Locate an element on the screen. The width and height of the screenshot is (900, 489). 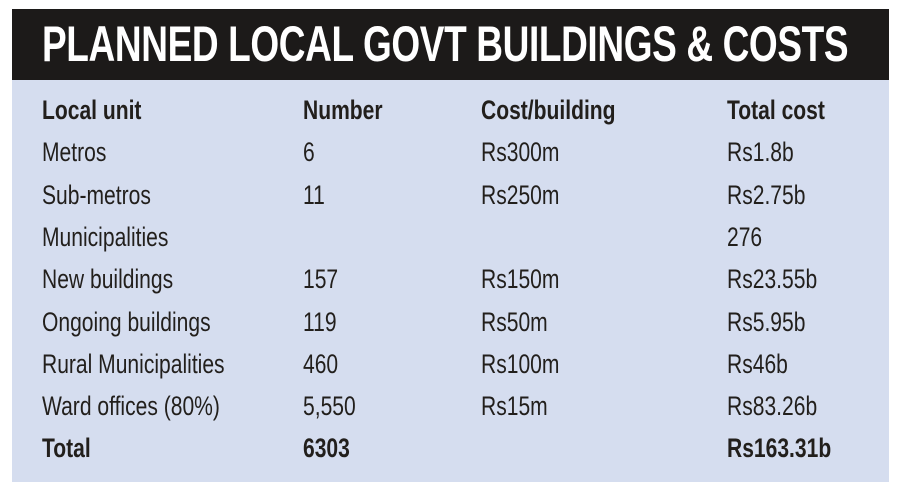
column-header: Number is located at coordinates (343, 110).